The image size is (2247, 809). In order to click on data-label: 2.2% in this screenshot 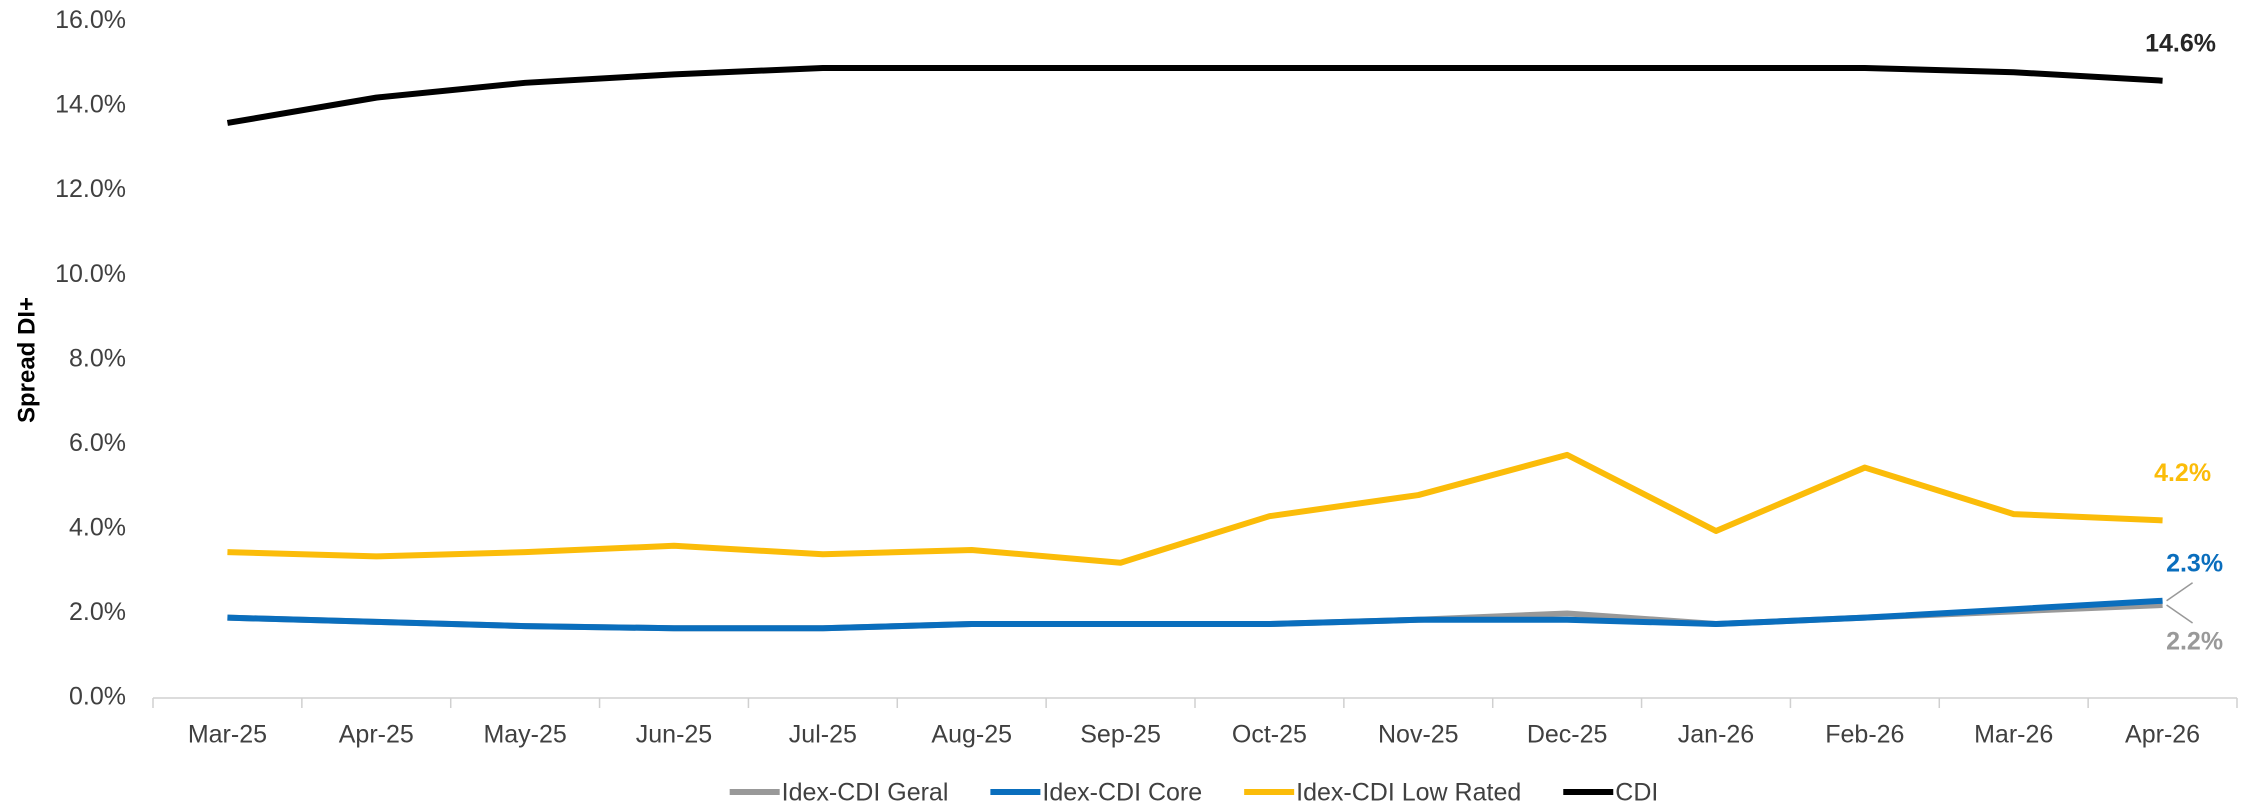, I will do `click(2194, 642)`.